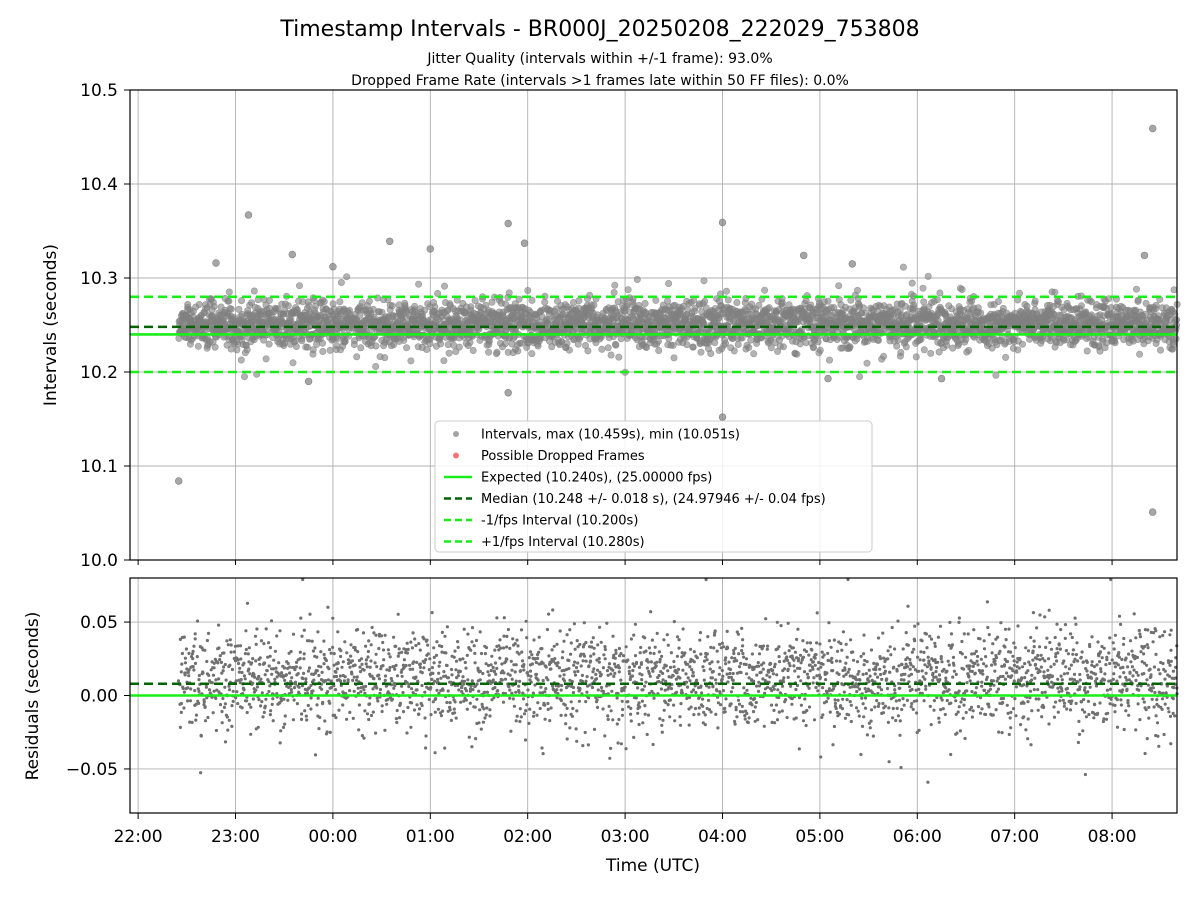 This screenshot has width=1200, height=904. What do you see at coordinates (559, 521) in the screenshot?
I see `legend-entry-label: -1/fps Interval (10.200s)` at bounding box center [559, 521].